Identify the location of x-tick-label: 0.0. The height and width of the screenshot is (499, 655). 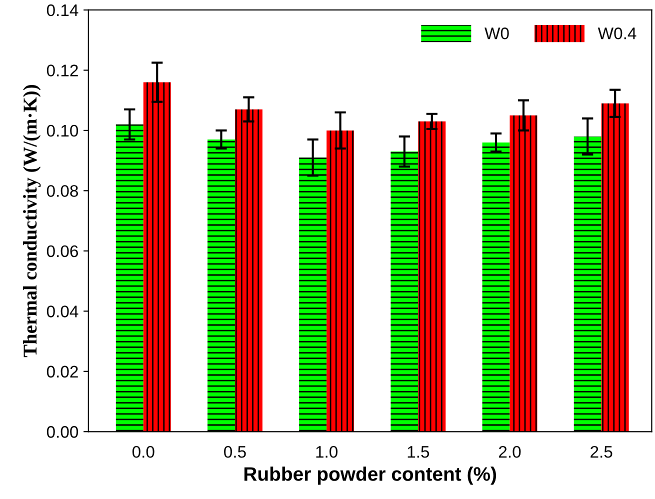
(143, 452).